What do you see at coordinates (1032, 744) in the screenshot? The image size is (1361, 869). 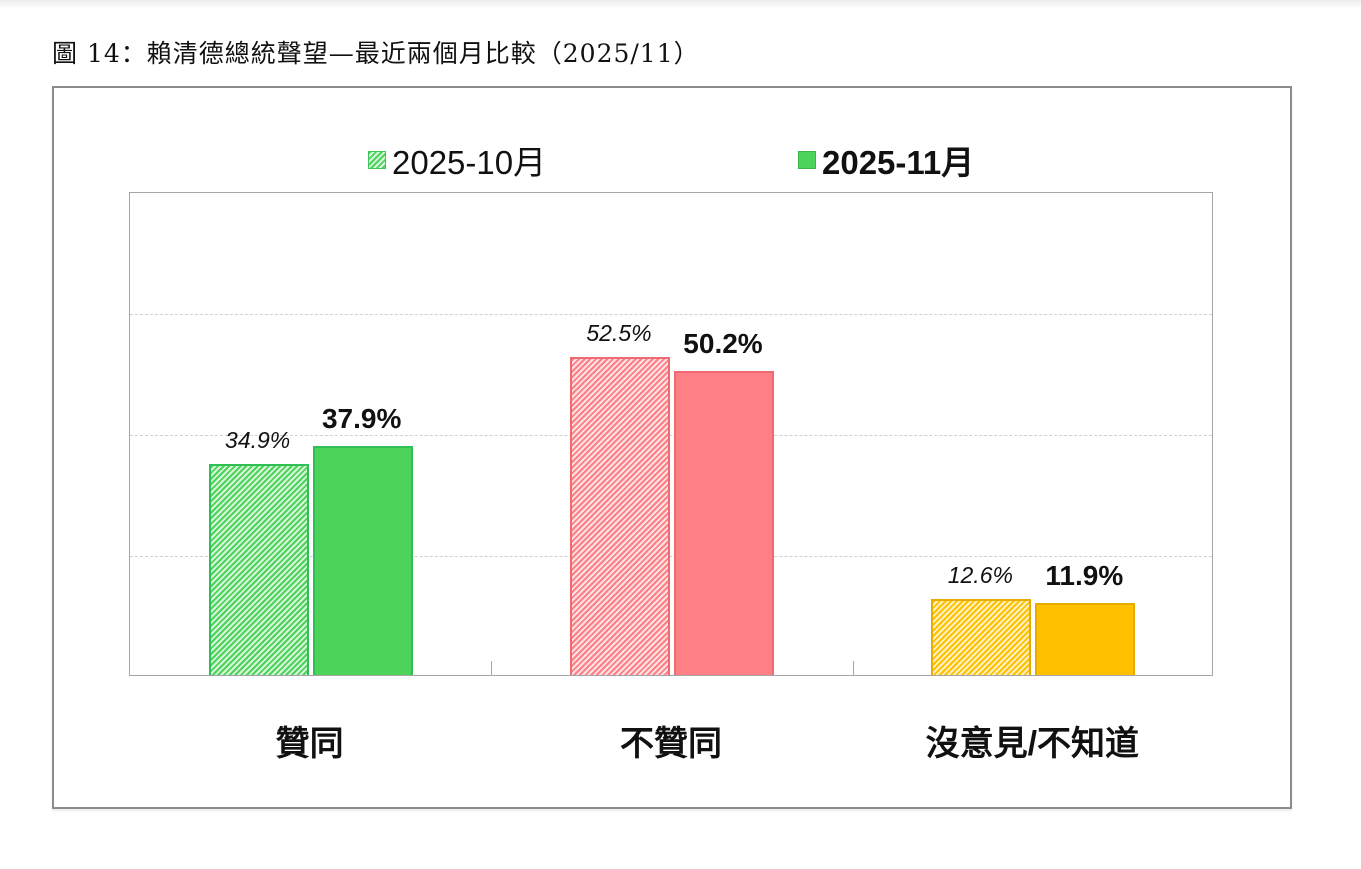 I see `x-axis-category-label: 沒意見/不知道` at bounding box center [1032, 744].